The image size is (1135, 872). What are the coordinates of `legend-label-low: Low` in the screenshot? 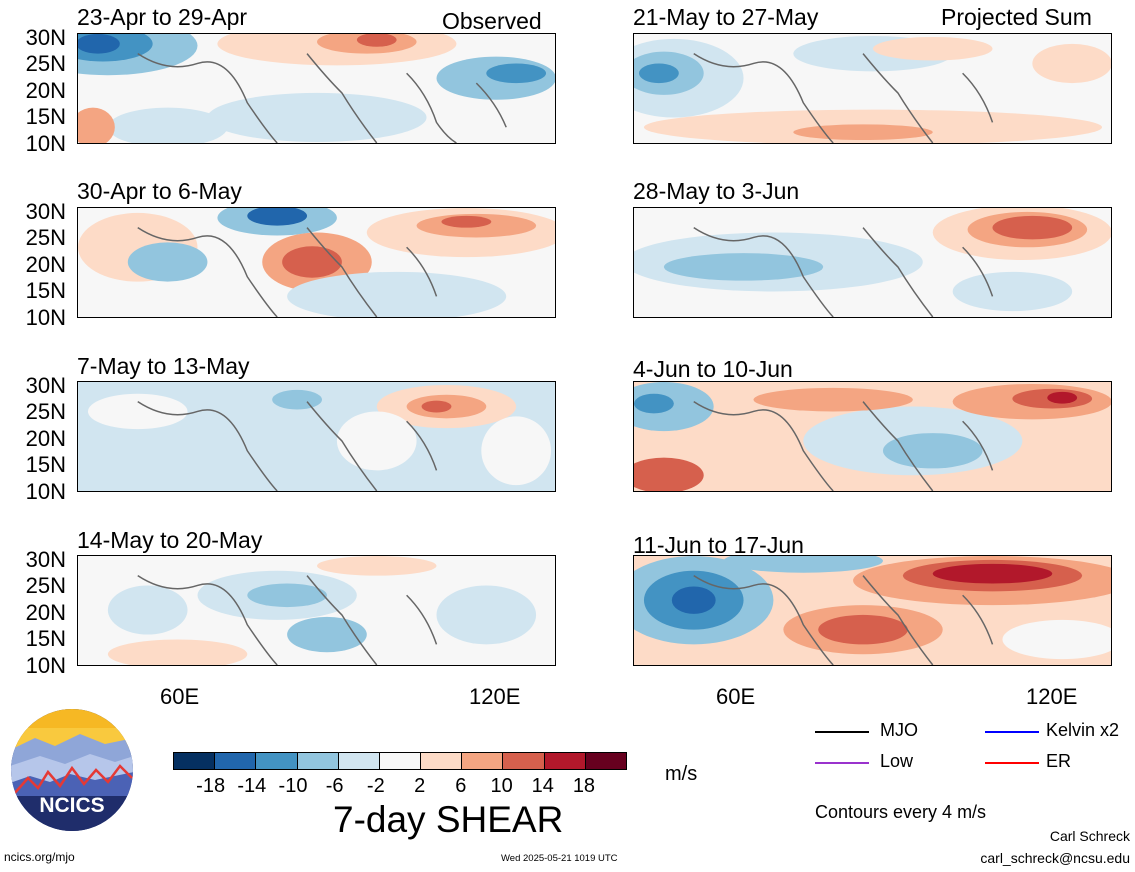 It's located at (897, 761).